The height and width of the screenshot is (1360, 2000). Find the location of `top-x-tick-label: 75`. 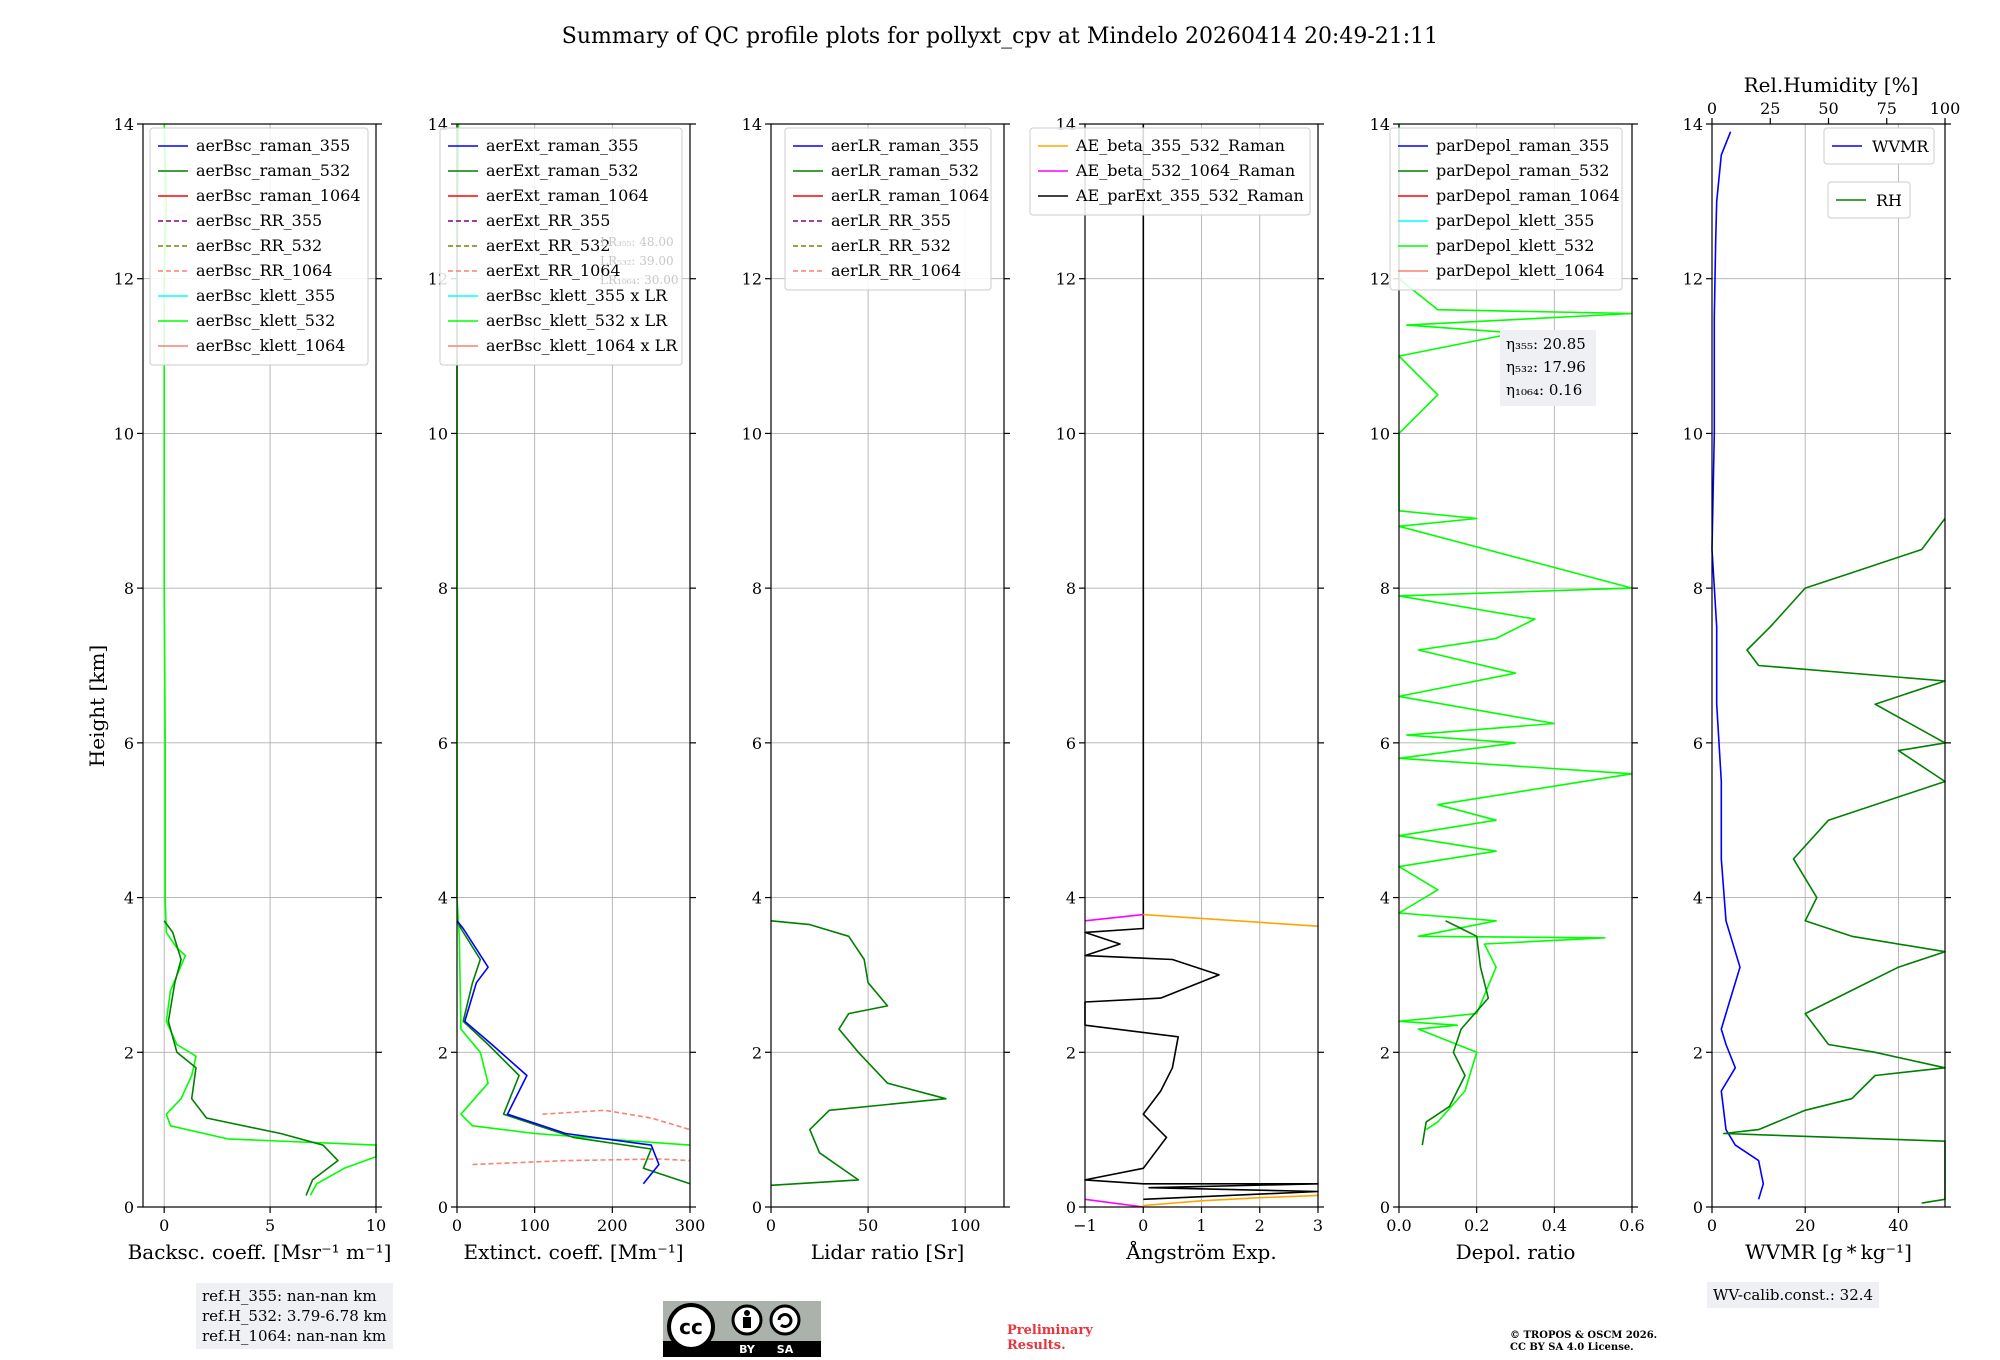

top-x-tick-label: 75 is located at coordinates (1887, 108).